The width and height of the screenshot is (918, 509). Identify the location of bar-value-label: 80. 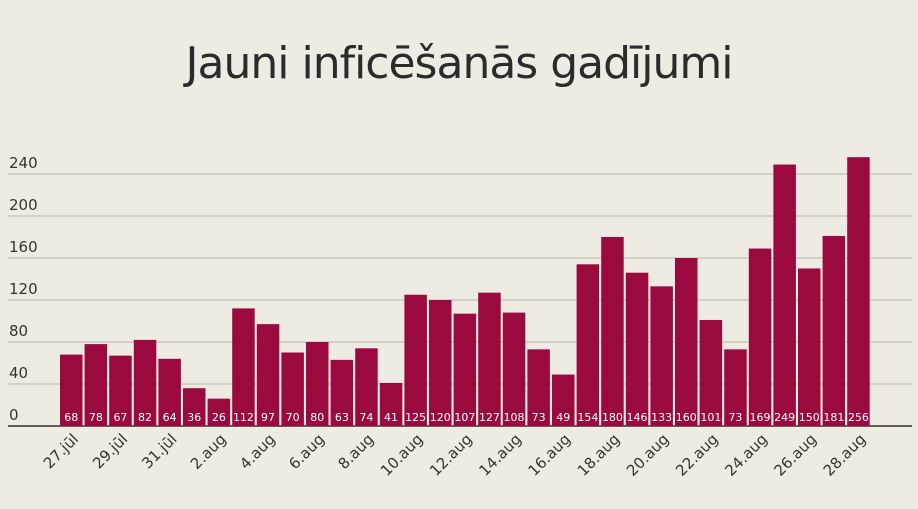
(317, 417).